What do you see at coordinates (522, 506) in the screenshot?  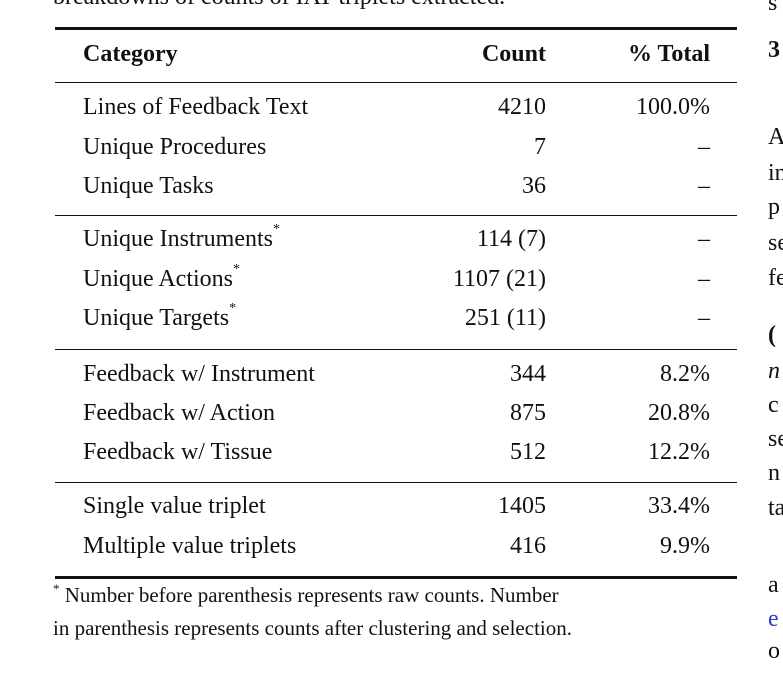 I see `cell-count: 1405` at bounding box center [522, 506].